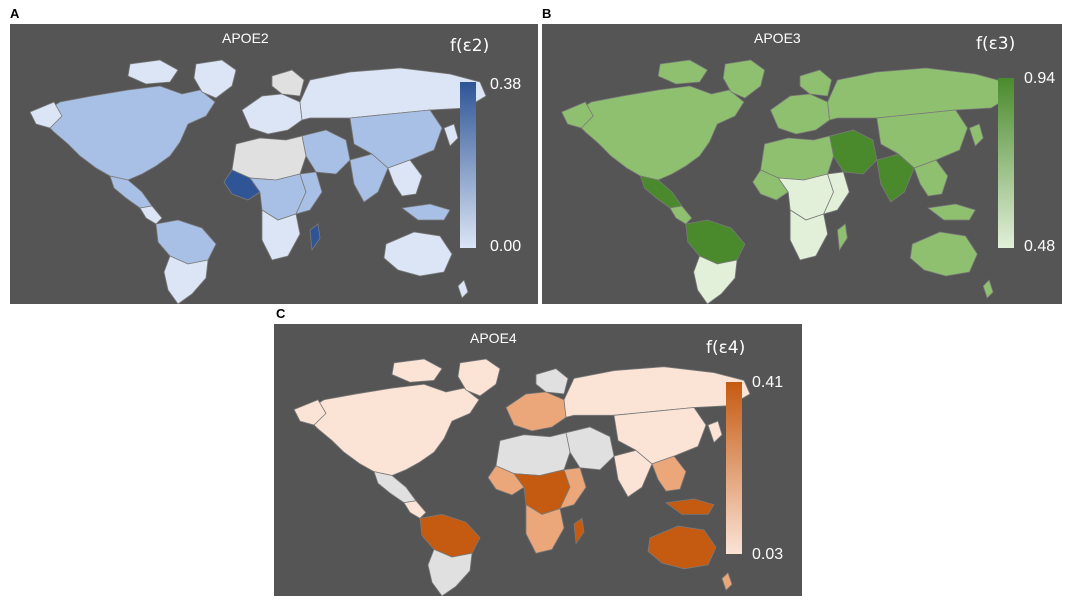 Image resolution: width=1066 pixels, height=600 pixels. Describe the element at coordinates (777, 38) in the screenshot. I see `apoe3-map-title: APOE3` at that location.